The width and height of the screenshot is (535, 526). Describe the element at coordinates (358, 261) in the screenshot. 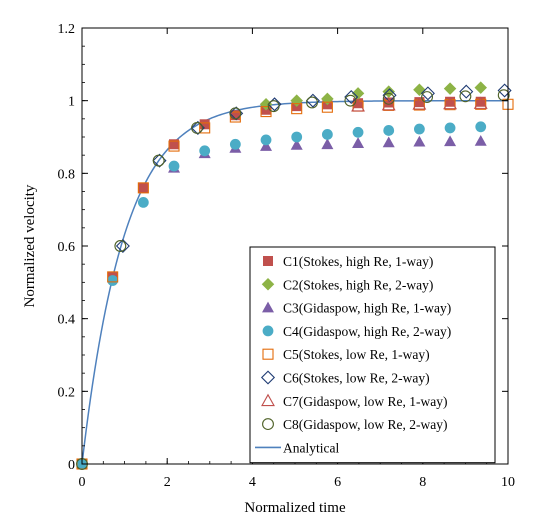

I see `legend-label-1: C1(Stokes, high Re, 1-way)` at that location.